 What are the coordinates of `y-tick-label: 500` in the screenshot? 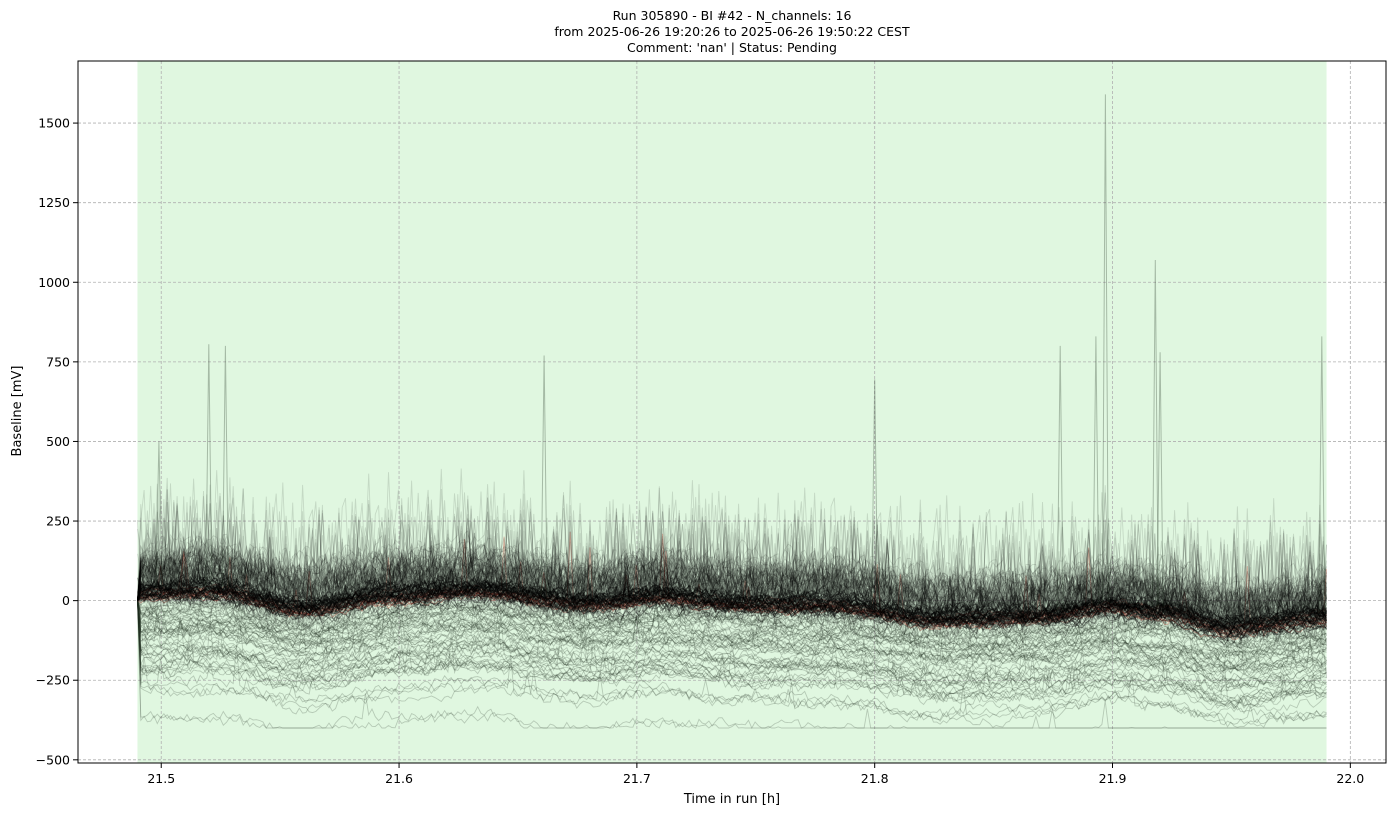 It's located at (58, 441).